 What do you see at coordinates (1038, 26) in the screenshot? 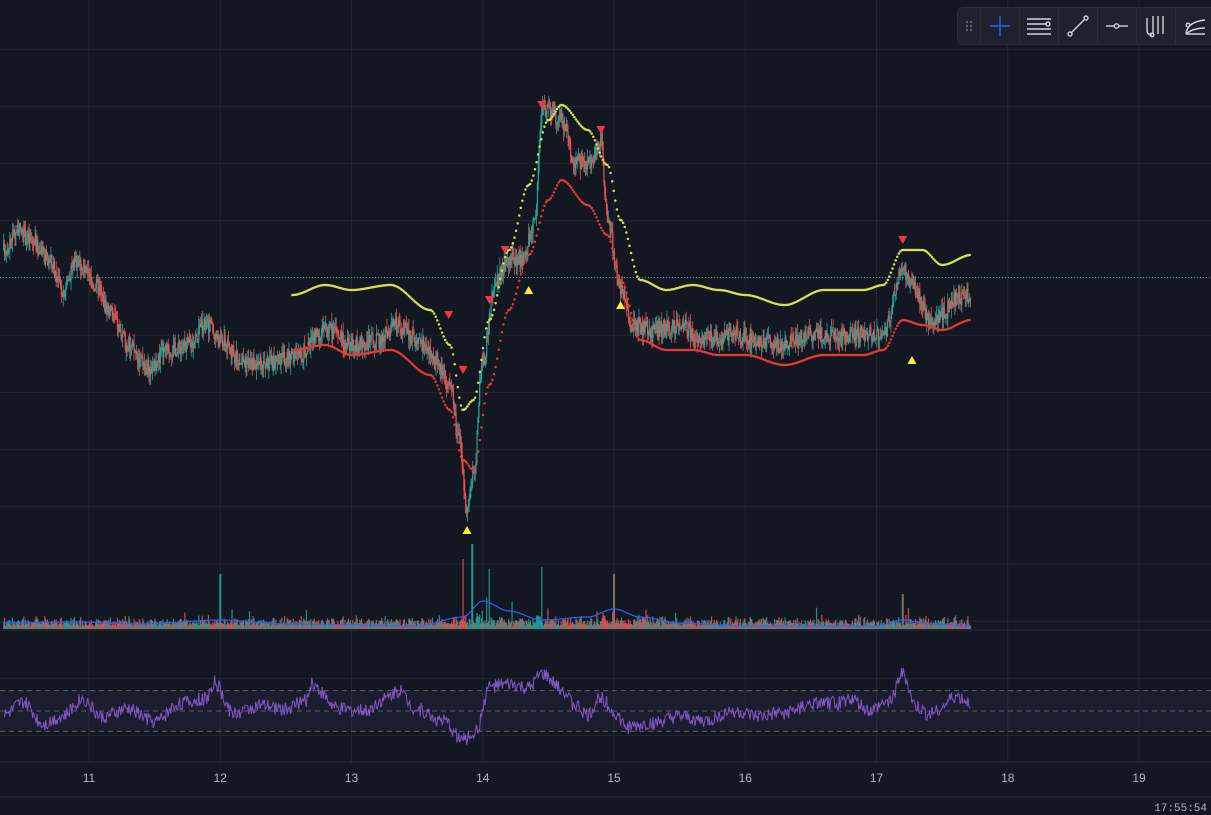
I see `horizontal-lines-icon` at bounding box center [1038, 26].